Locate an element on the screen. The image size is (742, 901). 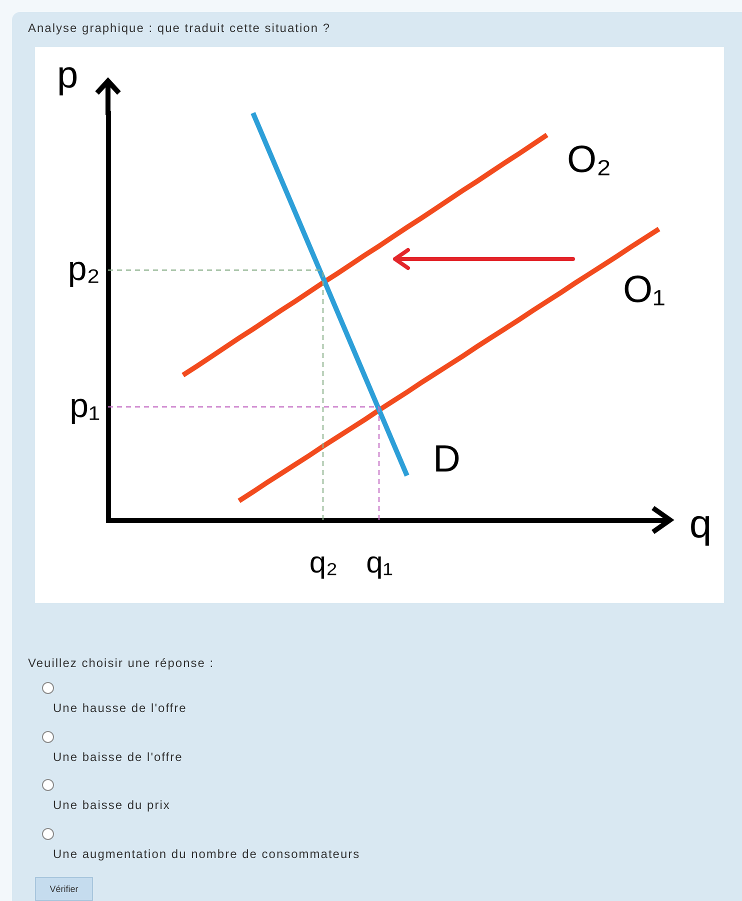
x-tick-label: q₂ is located at coordinates (323, 563).